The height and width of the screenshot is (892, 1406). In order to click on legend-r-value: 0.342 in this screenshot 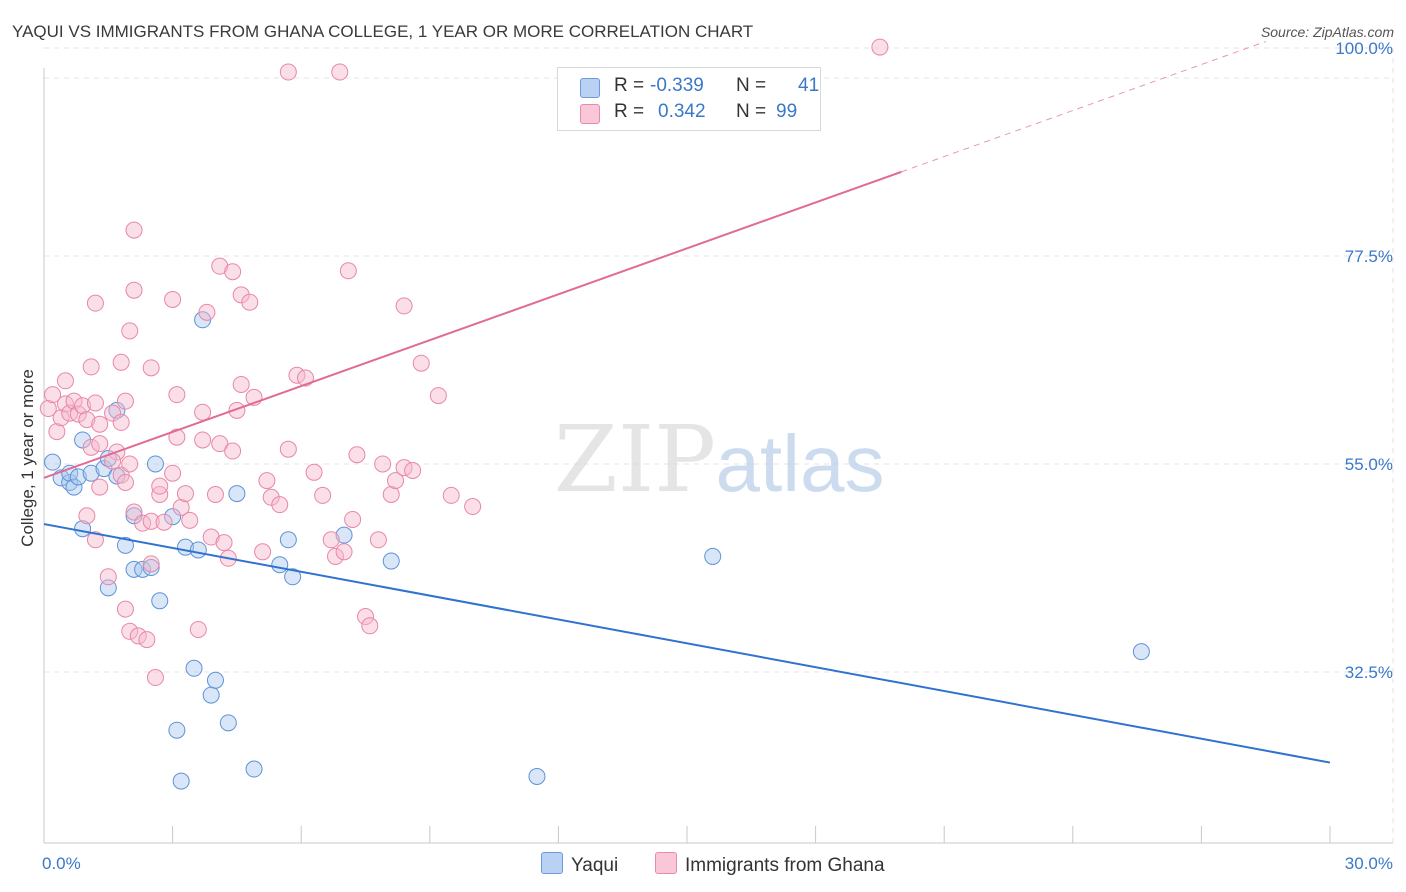, I will do `click(682, 111)`.